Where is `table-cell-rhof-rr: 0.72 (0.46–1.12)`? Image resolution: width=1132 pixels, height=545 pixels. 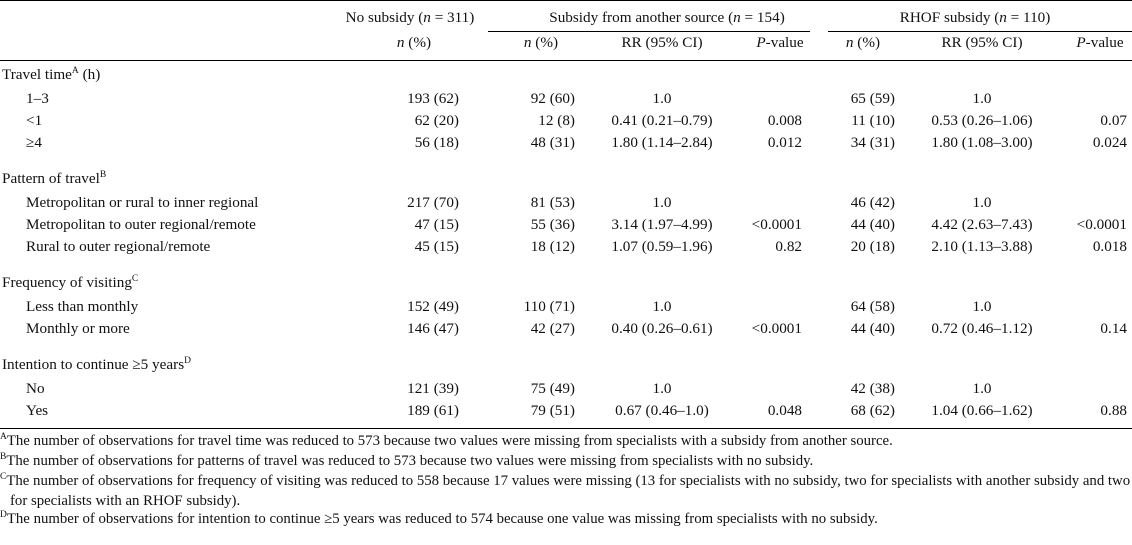 table-cell-rhof-rr: 0.72 (0.46–1.12) is located at coordinates (982, 328).